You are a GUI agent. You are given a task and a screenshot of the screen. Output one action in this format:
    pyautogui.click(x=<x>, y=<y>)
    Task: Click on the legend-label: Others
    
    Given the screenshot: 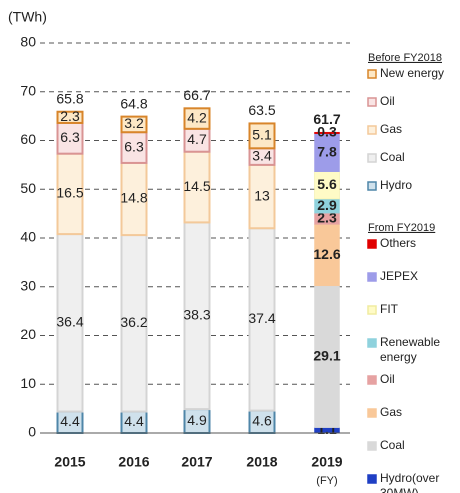 What is the action you would take?
    pyautogui.click(x=398, y=243)
    